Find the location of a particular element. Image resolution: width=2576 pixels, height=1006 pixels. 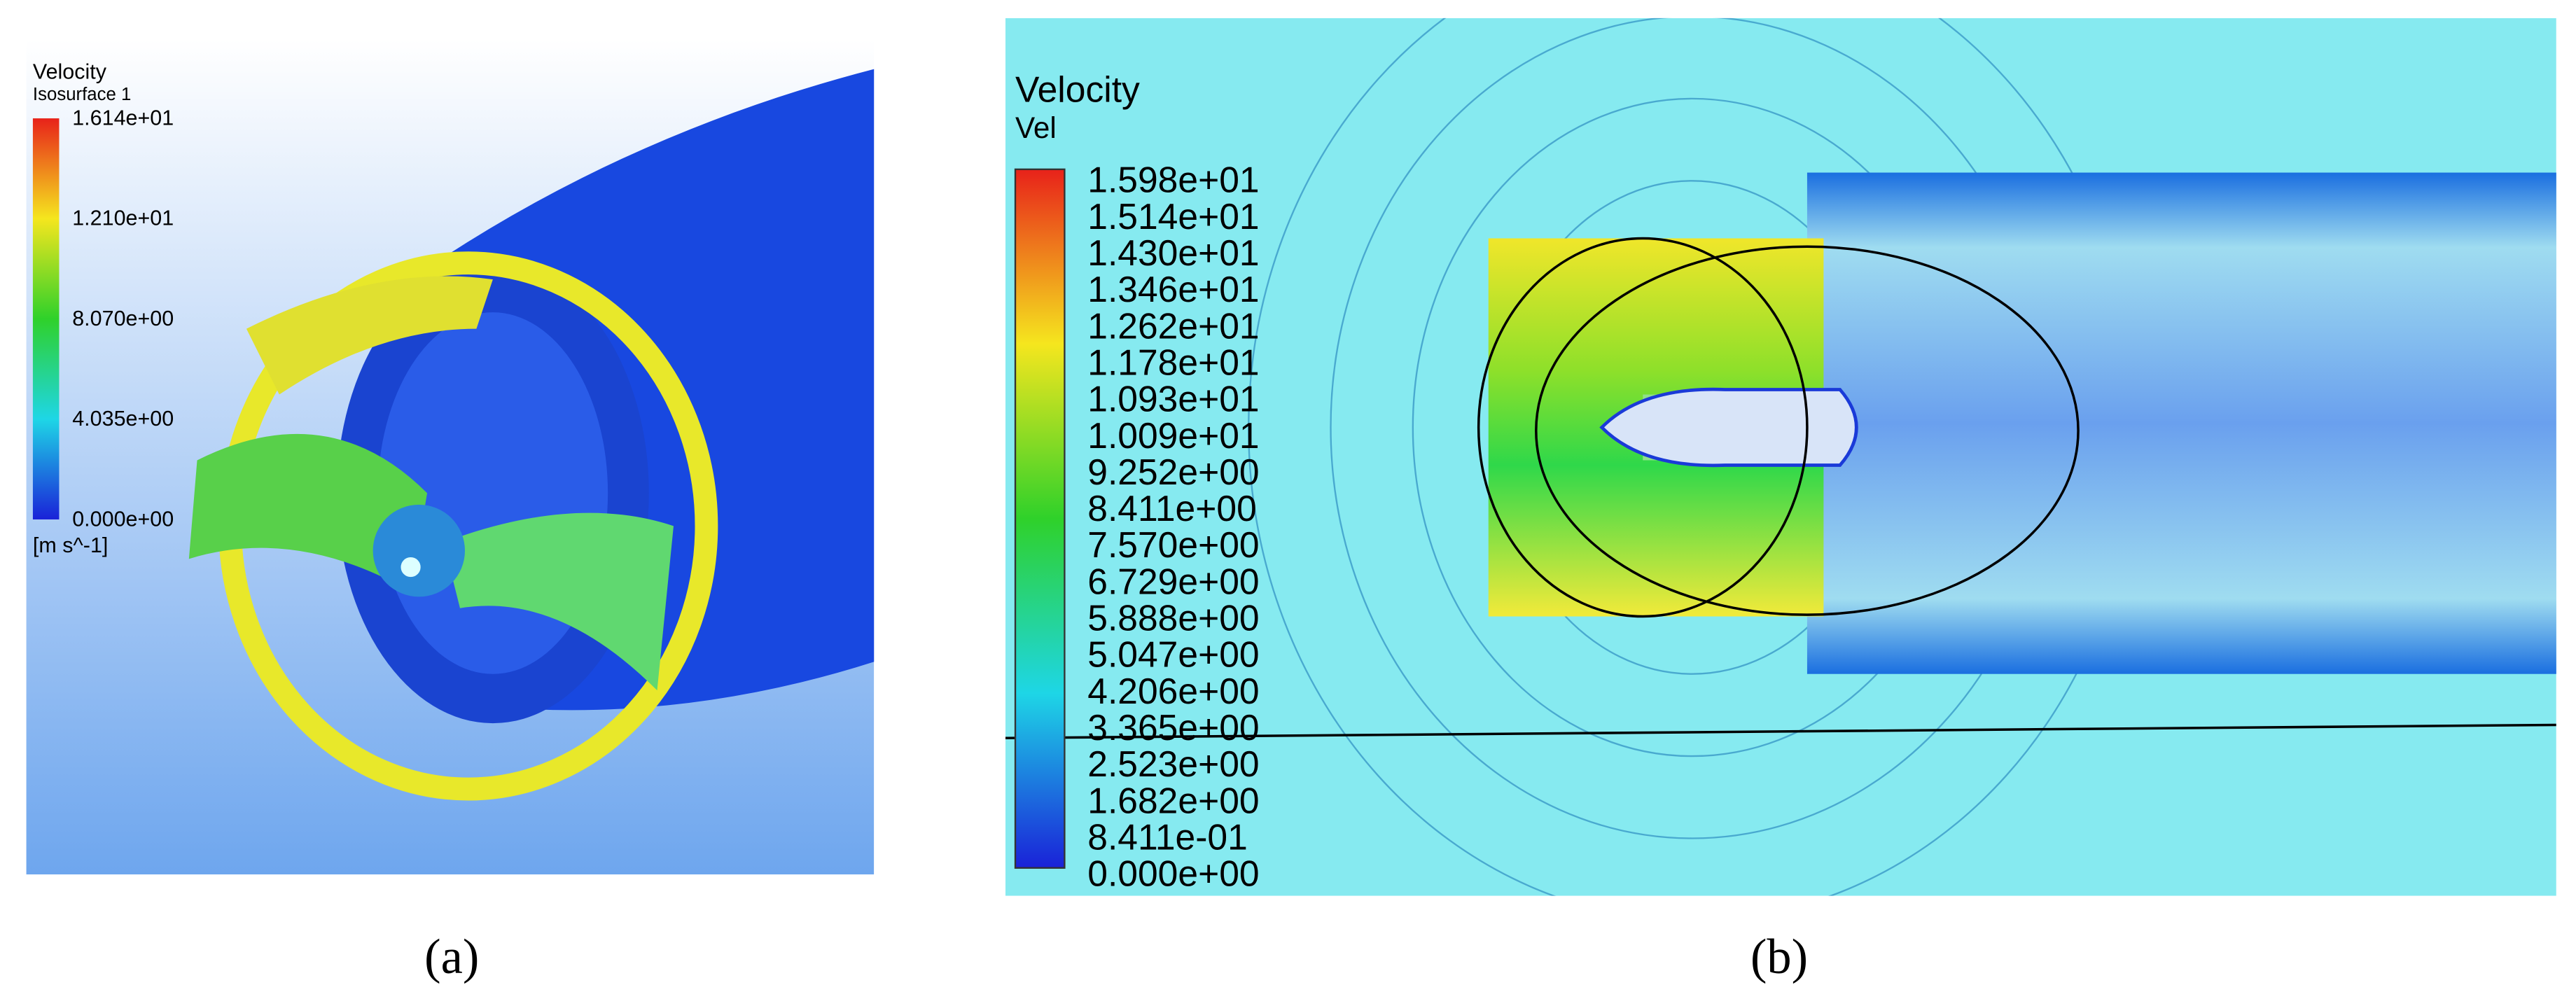

legend-label: 1.262e+01 is located at coordinates (1173, 325).